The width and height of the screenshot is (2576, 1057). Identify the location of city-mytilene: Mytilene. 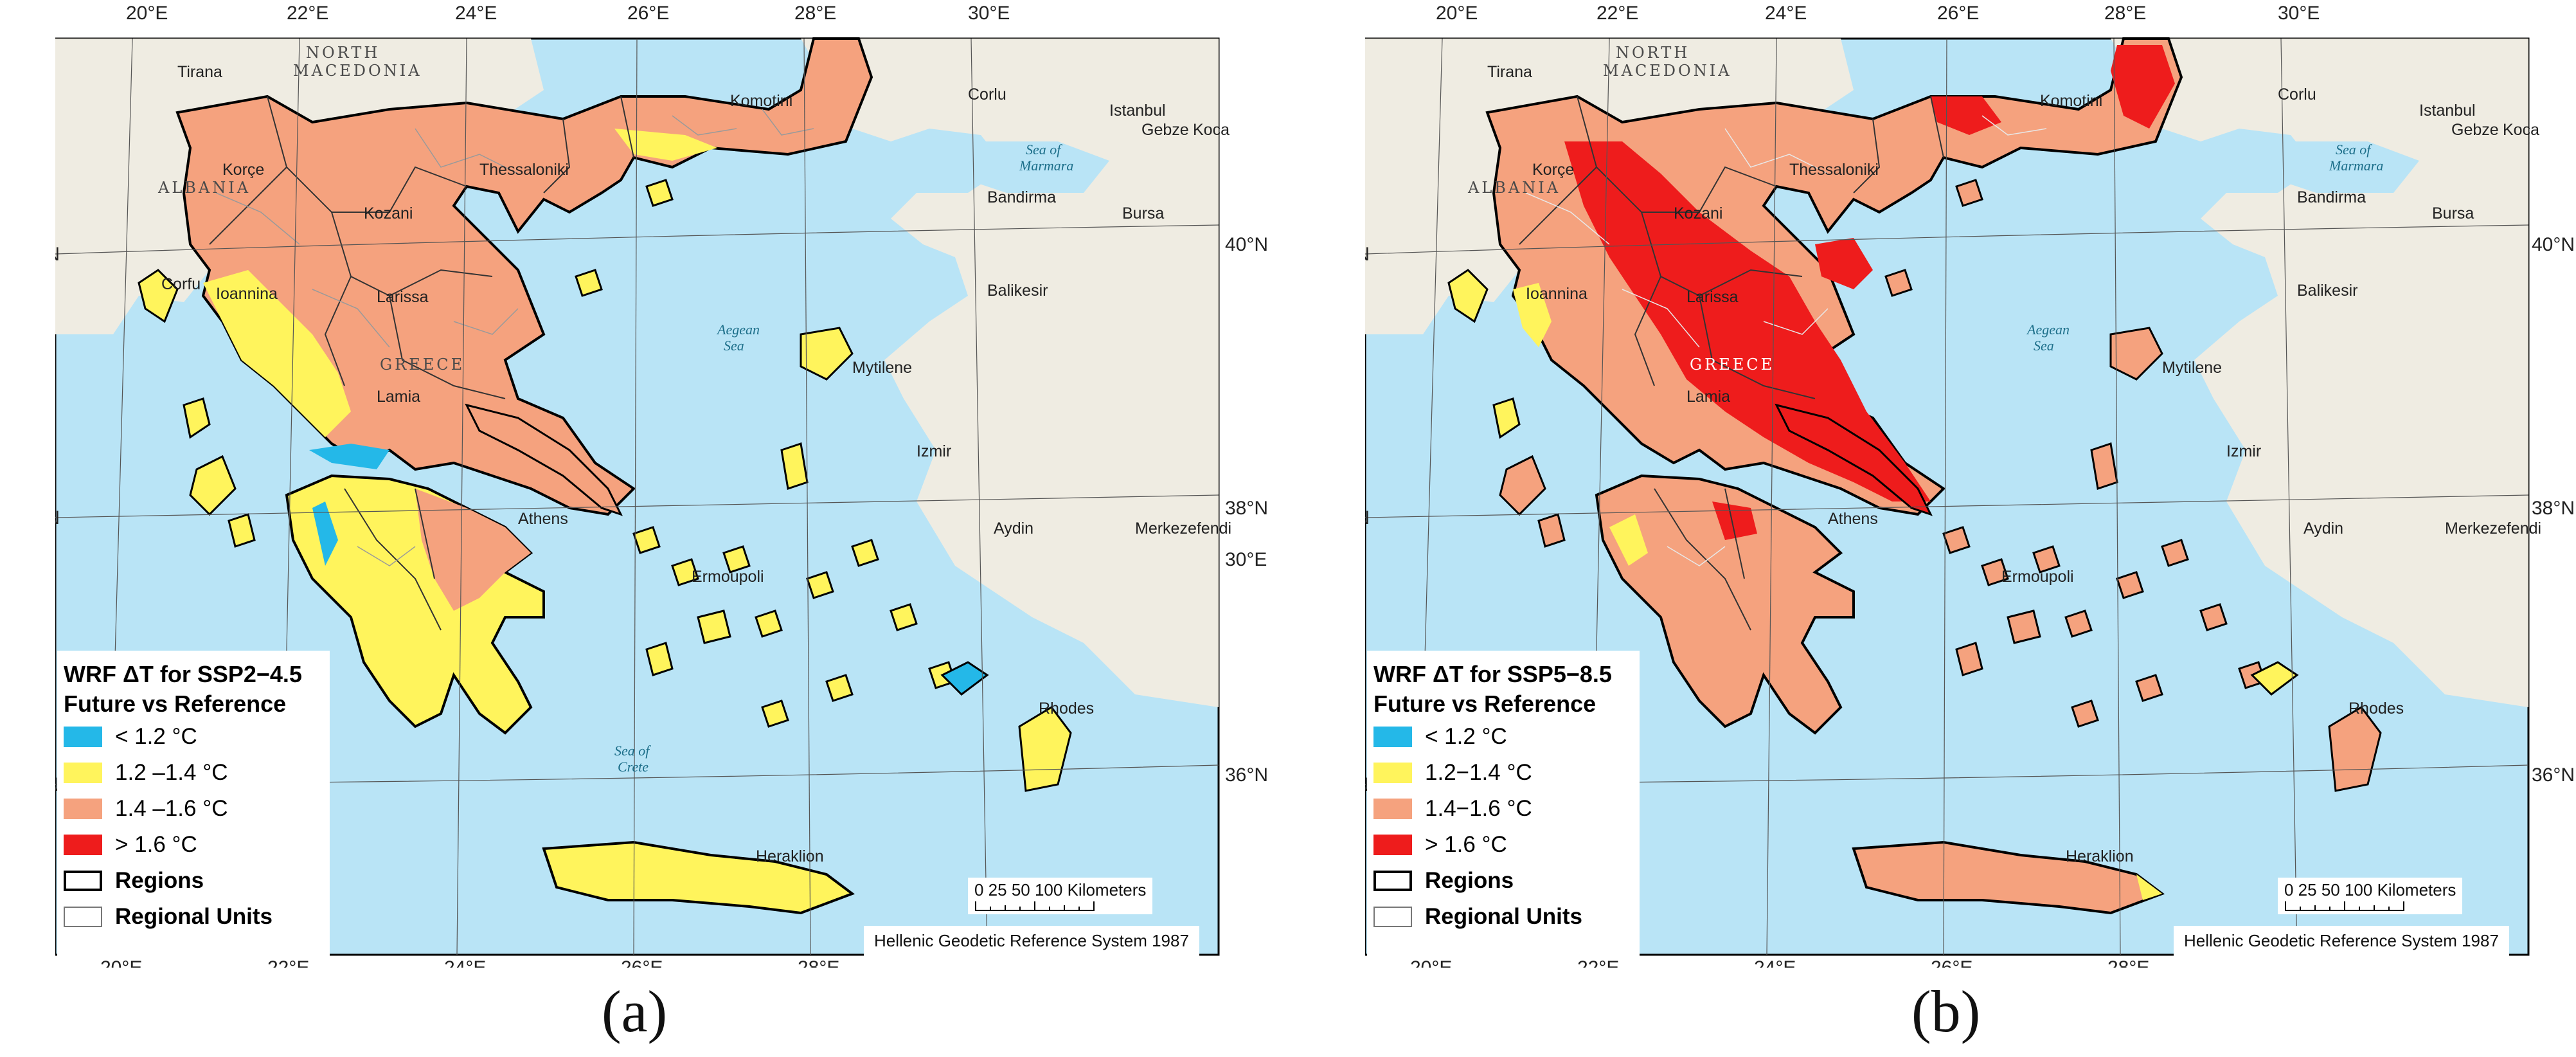
(2192, 368).